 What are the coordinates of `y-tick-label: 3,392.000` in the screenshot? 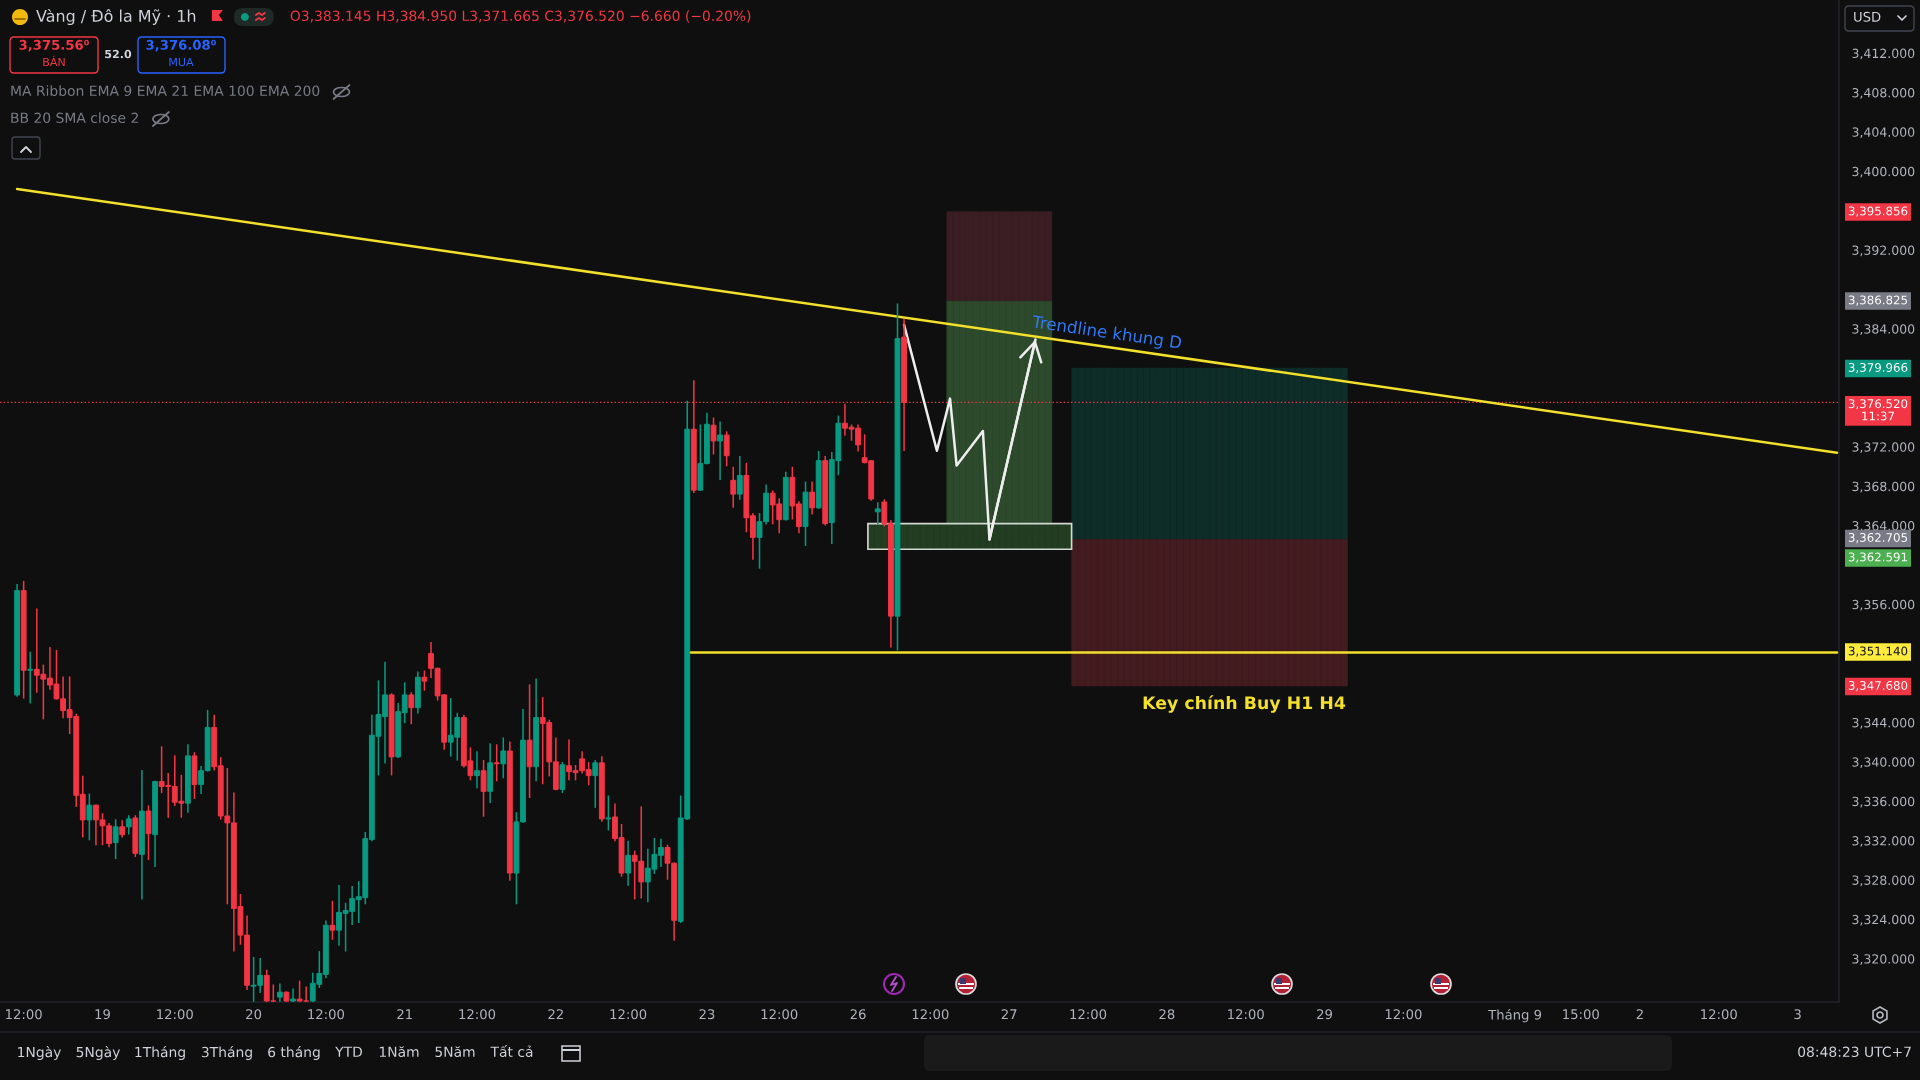 It's located at (1883, 251).